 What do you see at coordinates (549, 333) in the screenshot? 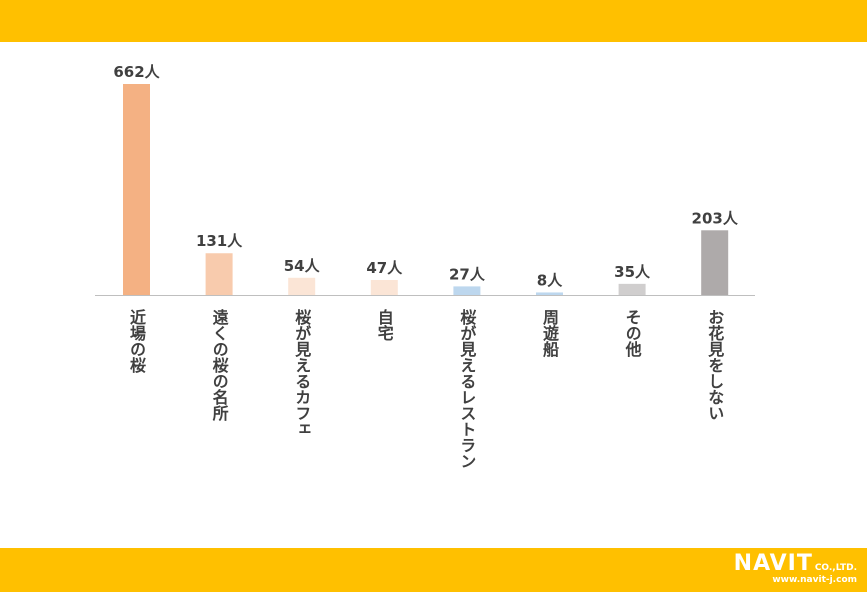
I see `category-label-5: 周遊船` at bounding box center [549, 333].